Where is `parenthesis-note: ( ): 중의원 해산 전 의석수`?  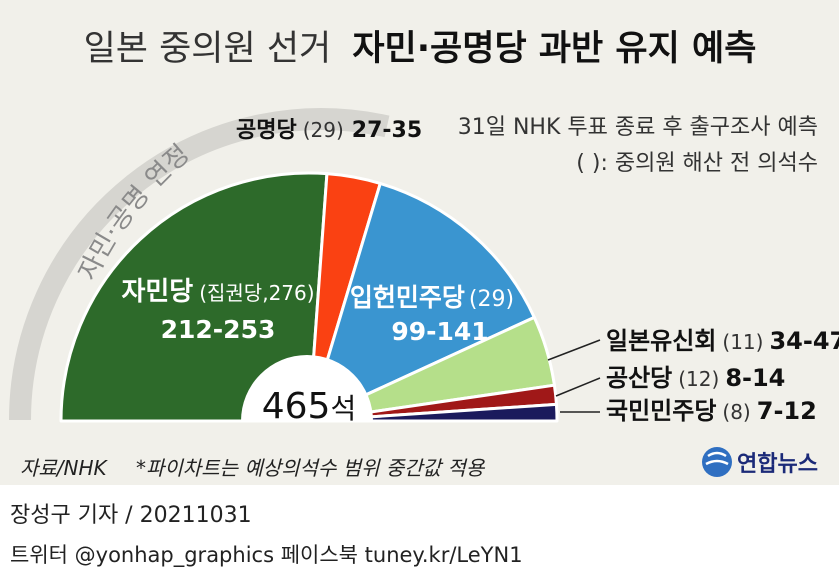 parenthesis-note: ( ): 중의원 해산 전 의석수 is located at coordinates (697, 163).